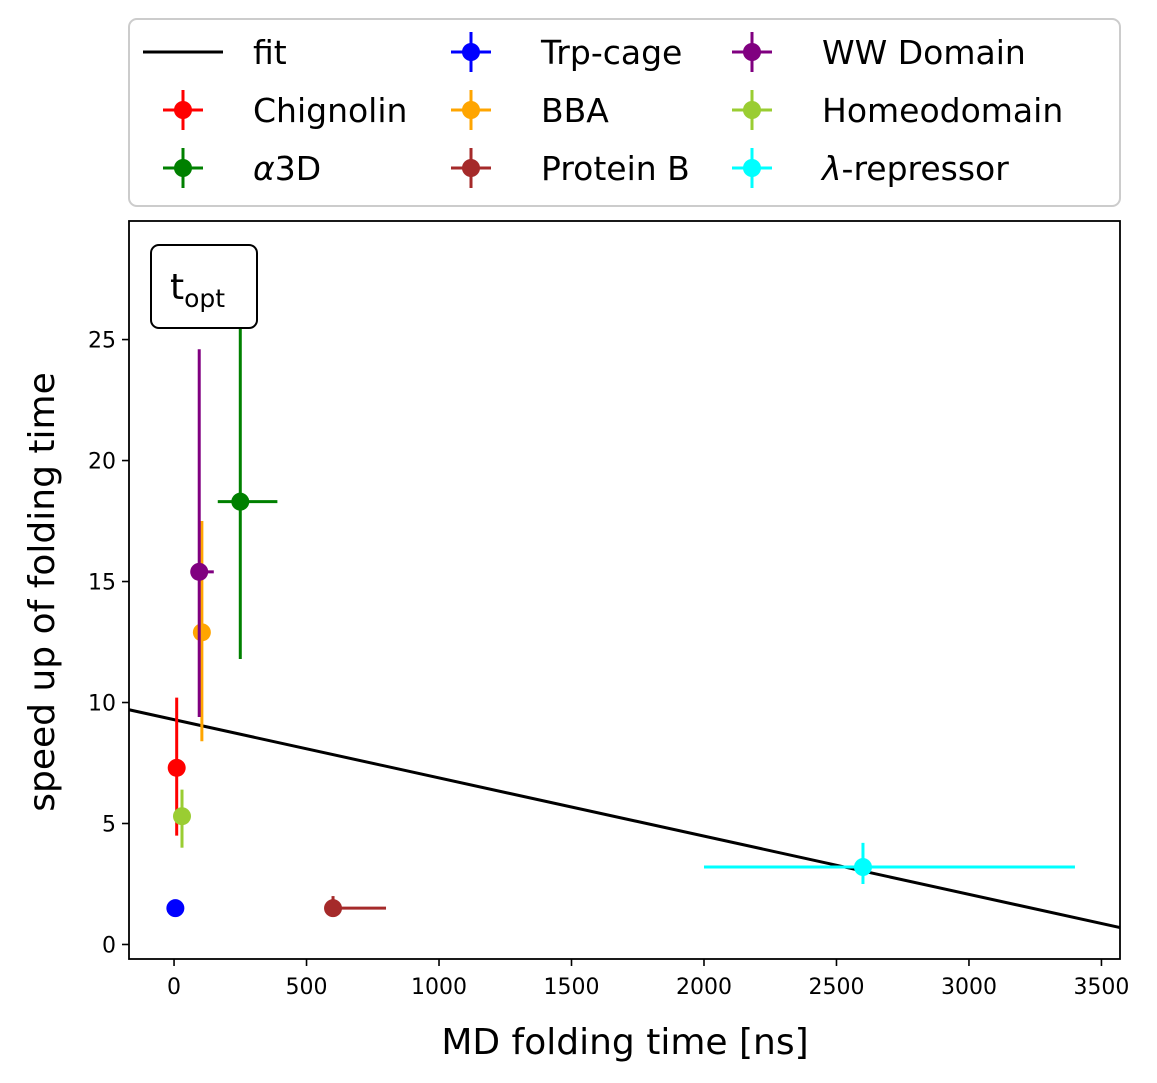  I want to click on legend-label-part: Chignolin, so click(330, 110).